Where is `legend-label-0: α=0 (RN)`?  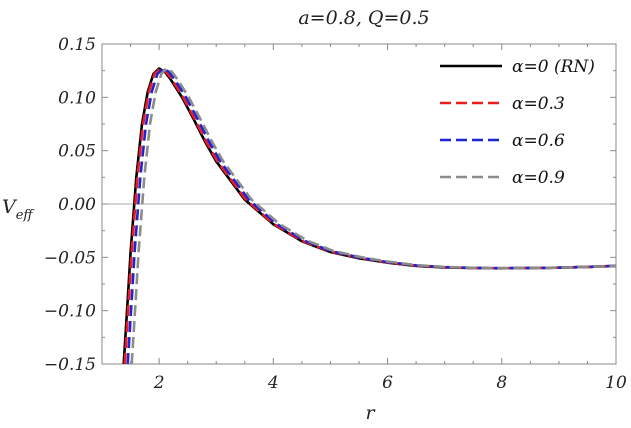 legend-label-0: α=0 (RN) is located at coordinates (553, 67).